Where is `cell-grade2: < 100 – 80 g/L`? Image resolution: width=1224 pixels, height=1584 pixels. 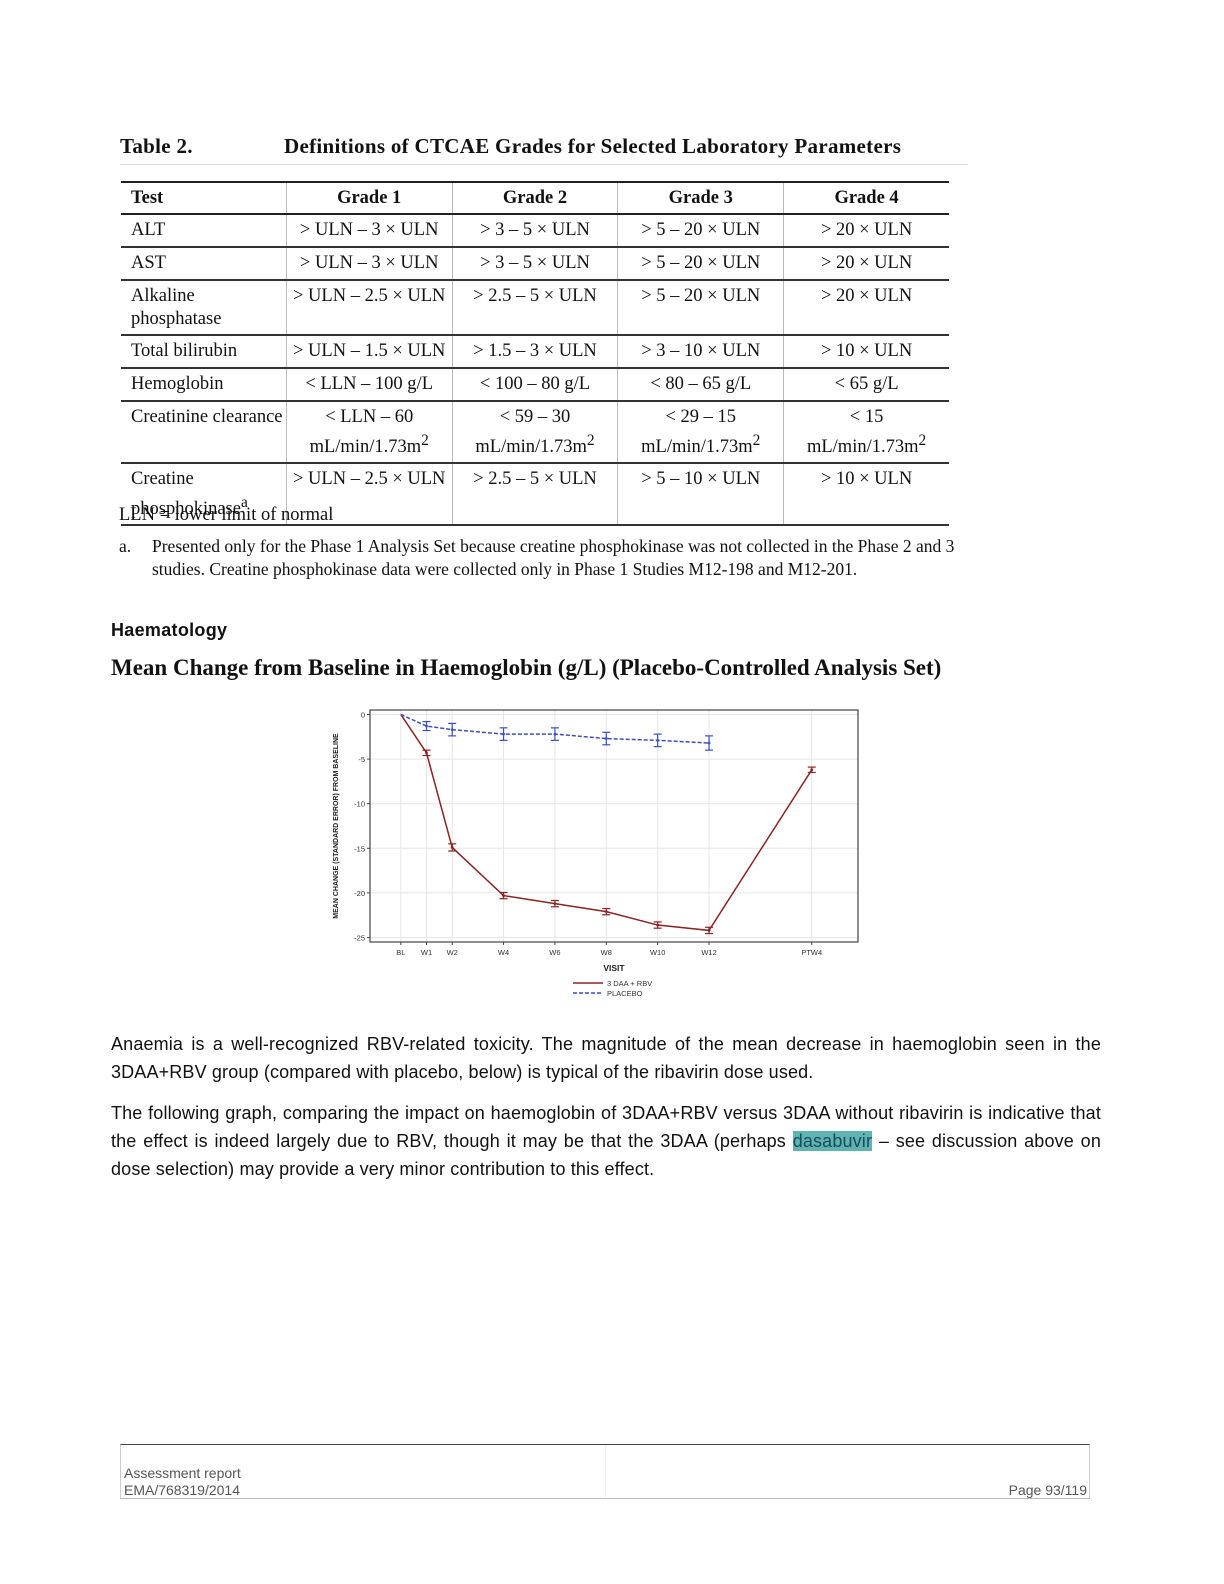
cell-grade2: < 100 – 80 g/L is located at coordinates (534, 385).